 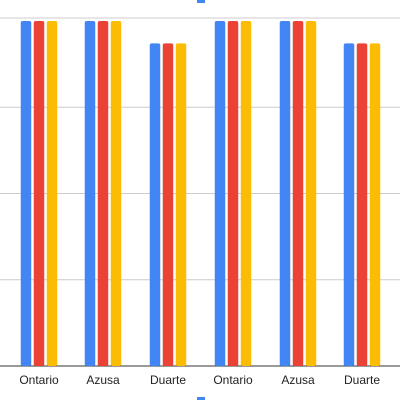 I want to click on x-axis-tick-labels: Ontario Azusa Duarte Ontario Azusa Duarte, so click(x=199, y=380).